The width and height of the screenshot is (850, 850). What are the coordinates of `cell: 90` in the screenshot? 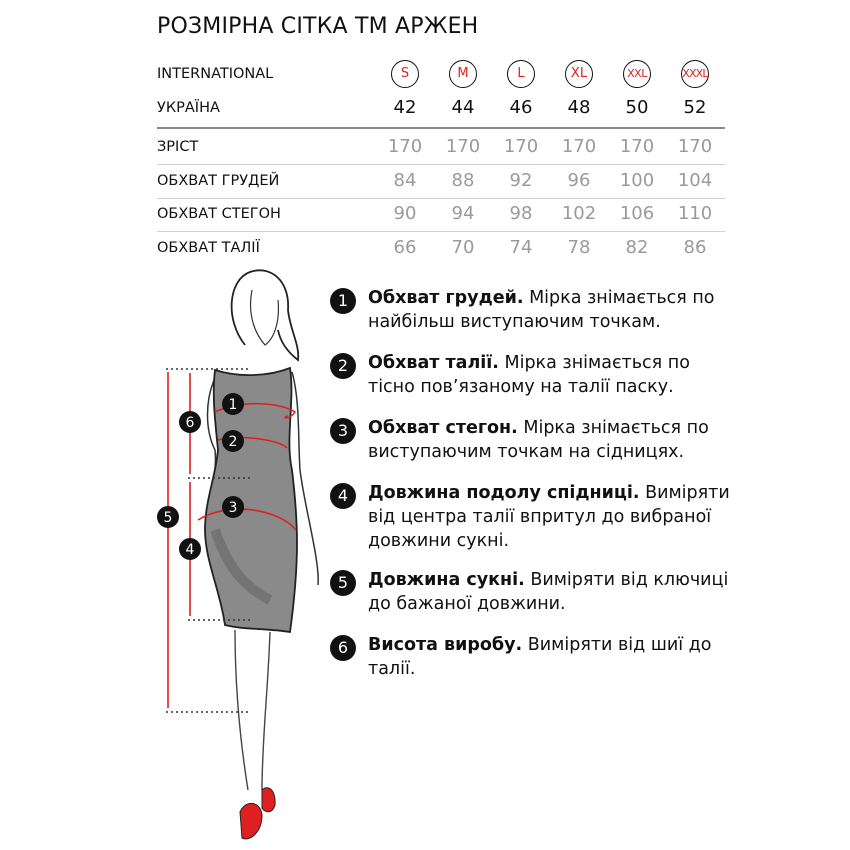 It's located at (405, 213).